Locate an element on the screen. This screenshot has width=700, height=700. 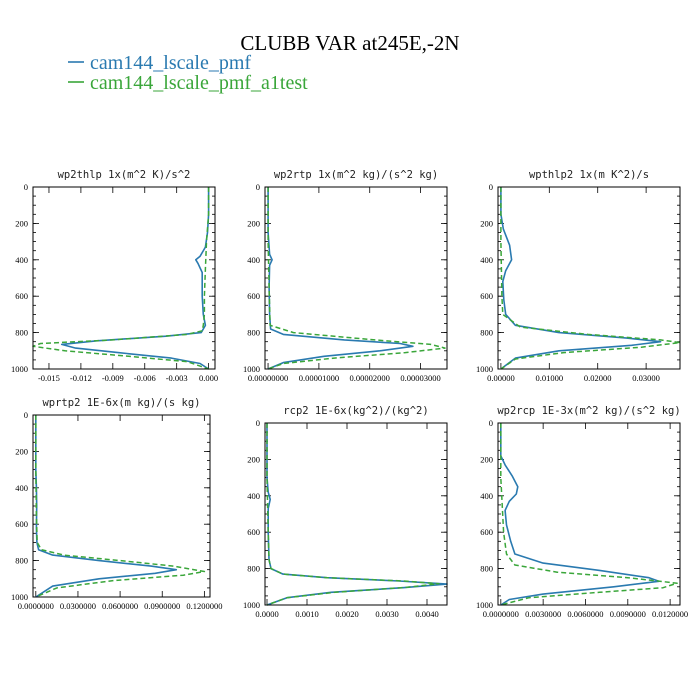
x-tick-label: -0.015 is located at coordinates (49, 378).